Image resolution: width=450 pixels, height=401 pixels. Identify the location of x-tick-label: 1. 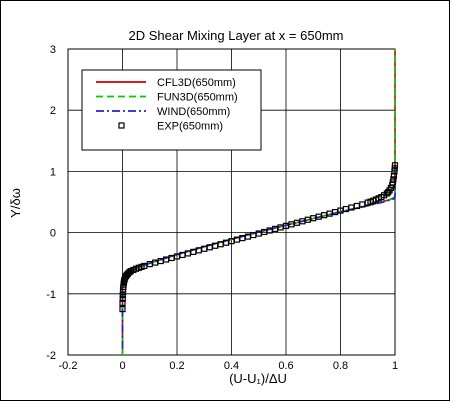
(395, 366).